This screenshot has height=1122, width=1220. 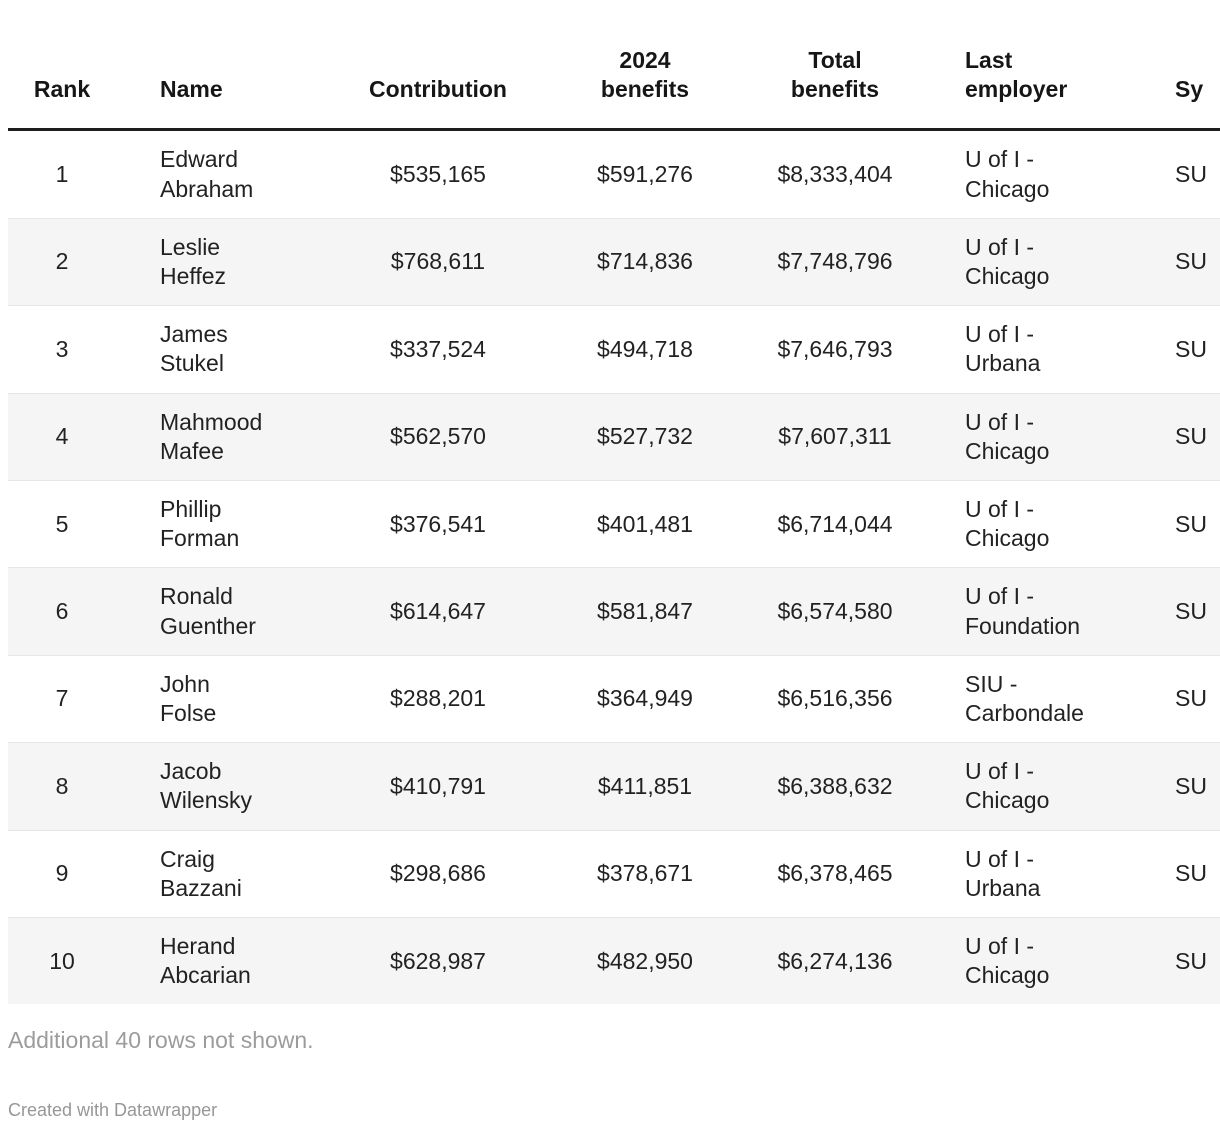 I want to click on rank-cell: 1, so click(x=62, y=174).